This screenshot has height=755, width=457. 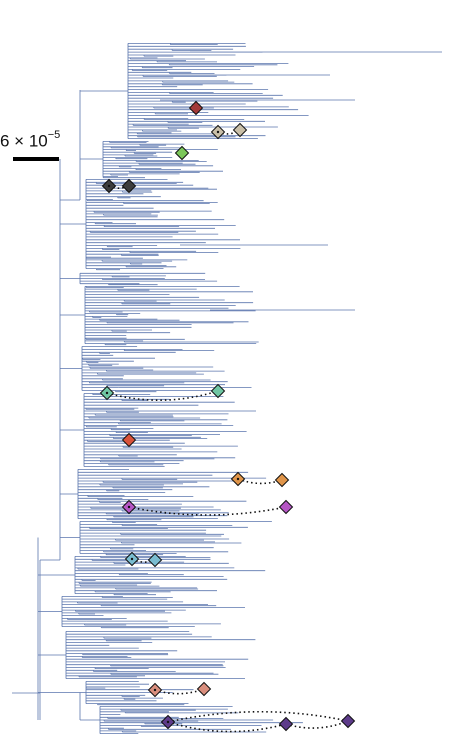 What do you see at coordinates (54, 135) in the screenshot?
I see `scale-bar-exponent: −5` at bounding box center [54, 135].